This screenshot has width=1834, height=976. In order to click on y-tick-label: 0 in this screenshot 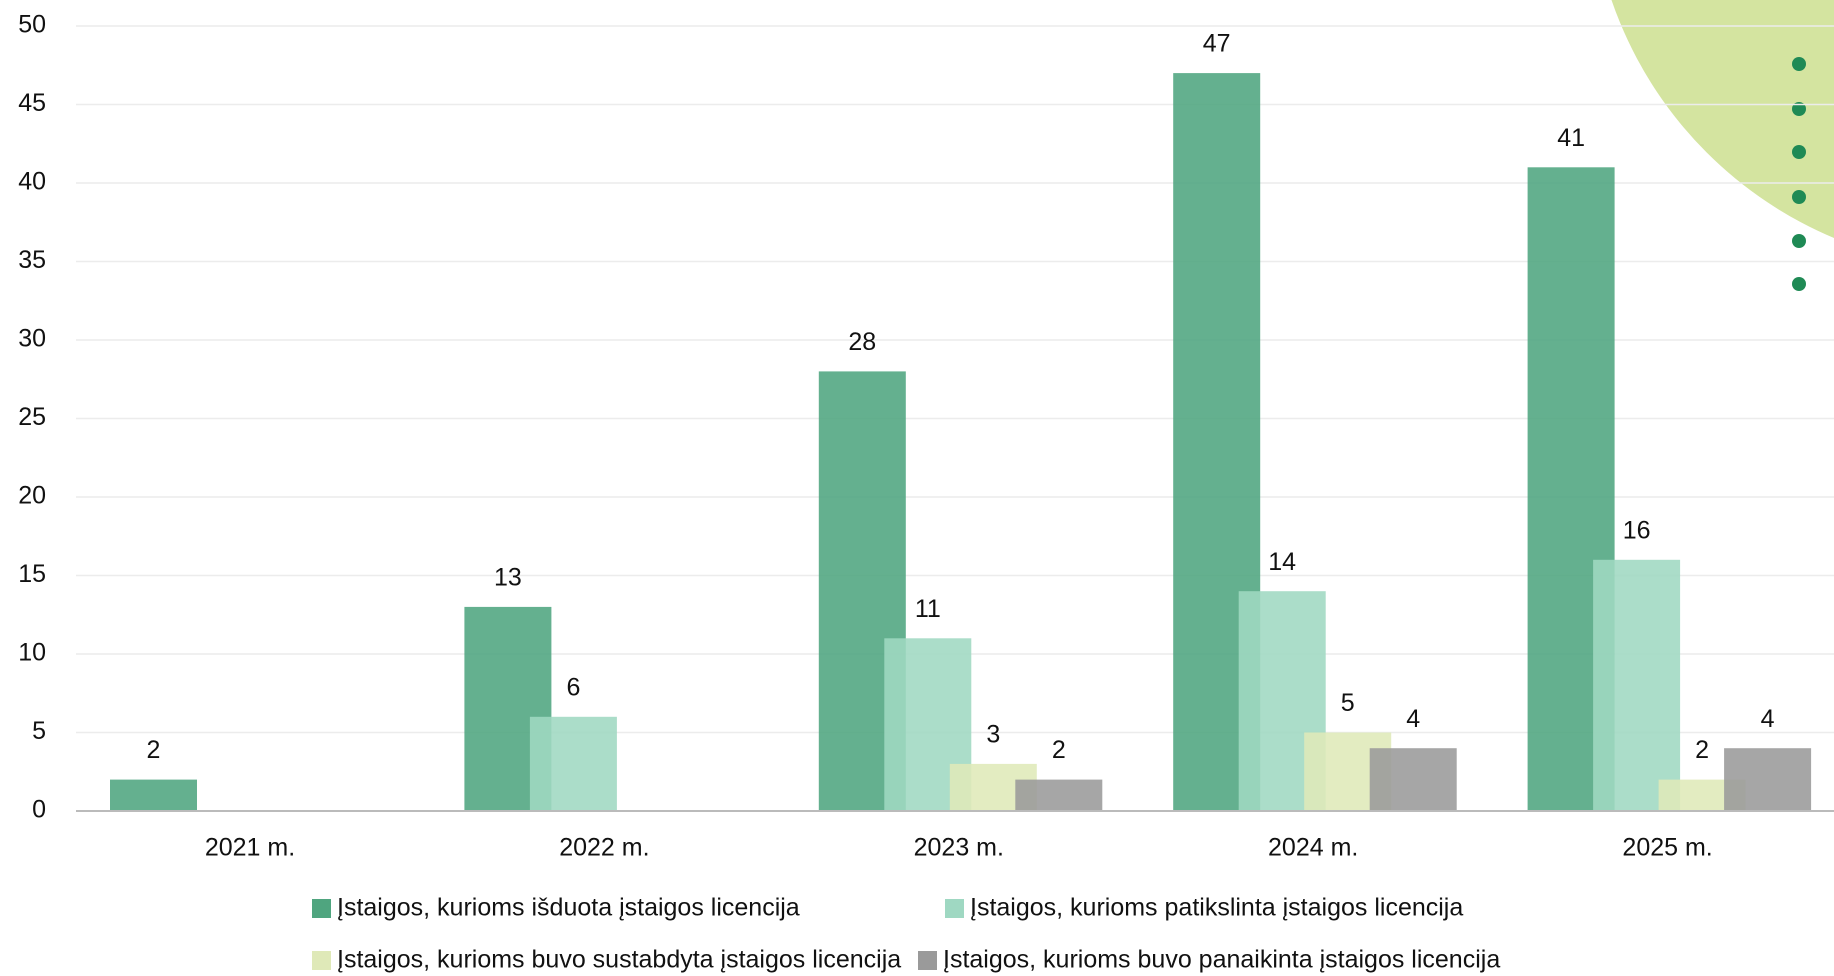, I will do `click(39, 810)`.